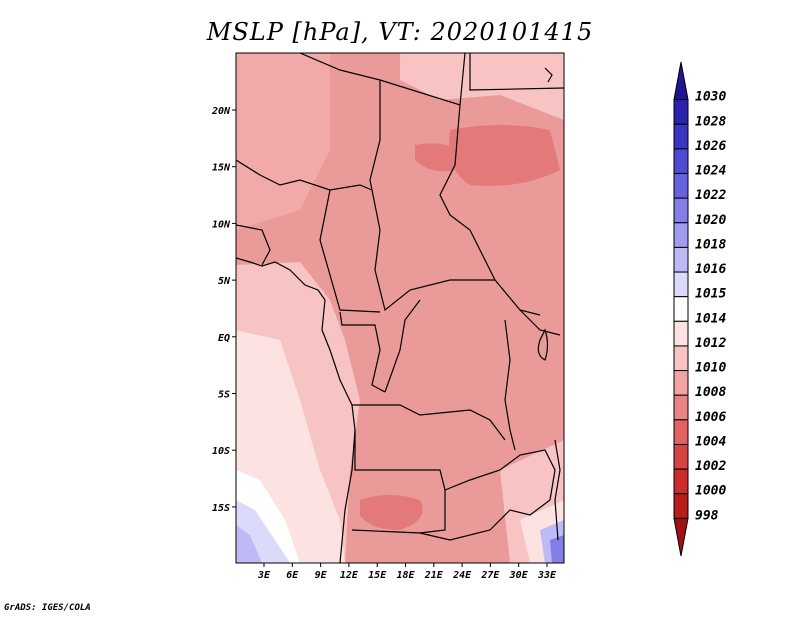 Image resolution: width=800 pixels, height=618 pixels. Describe the element at coordinates (710, 294) in the screenshot. I see `colorbar-label: 1015` at that location.